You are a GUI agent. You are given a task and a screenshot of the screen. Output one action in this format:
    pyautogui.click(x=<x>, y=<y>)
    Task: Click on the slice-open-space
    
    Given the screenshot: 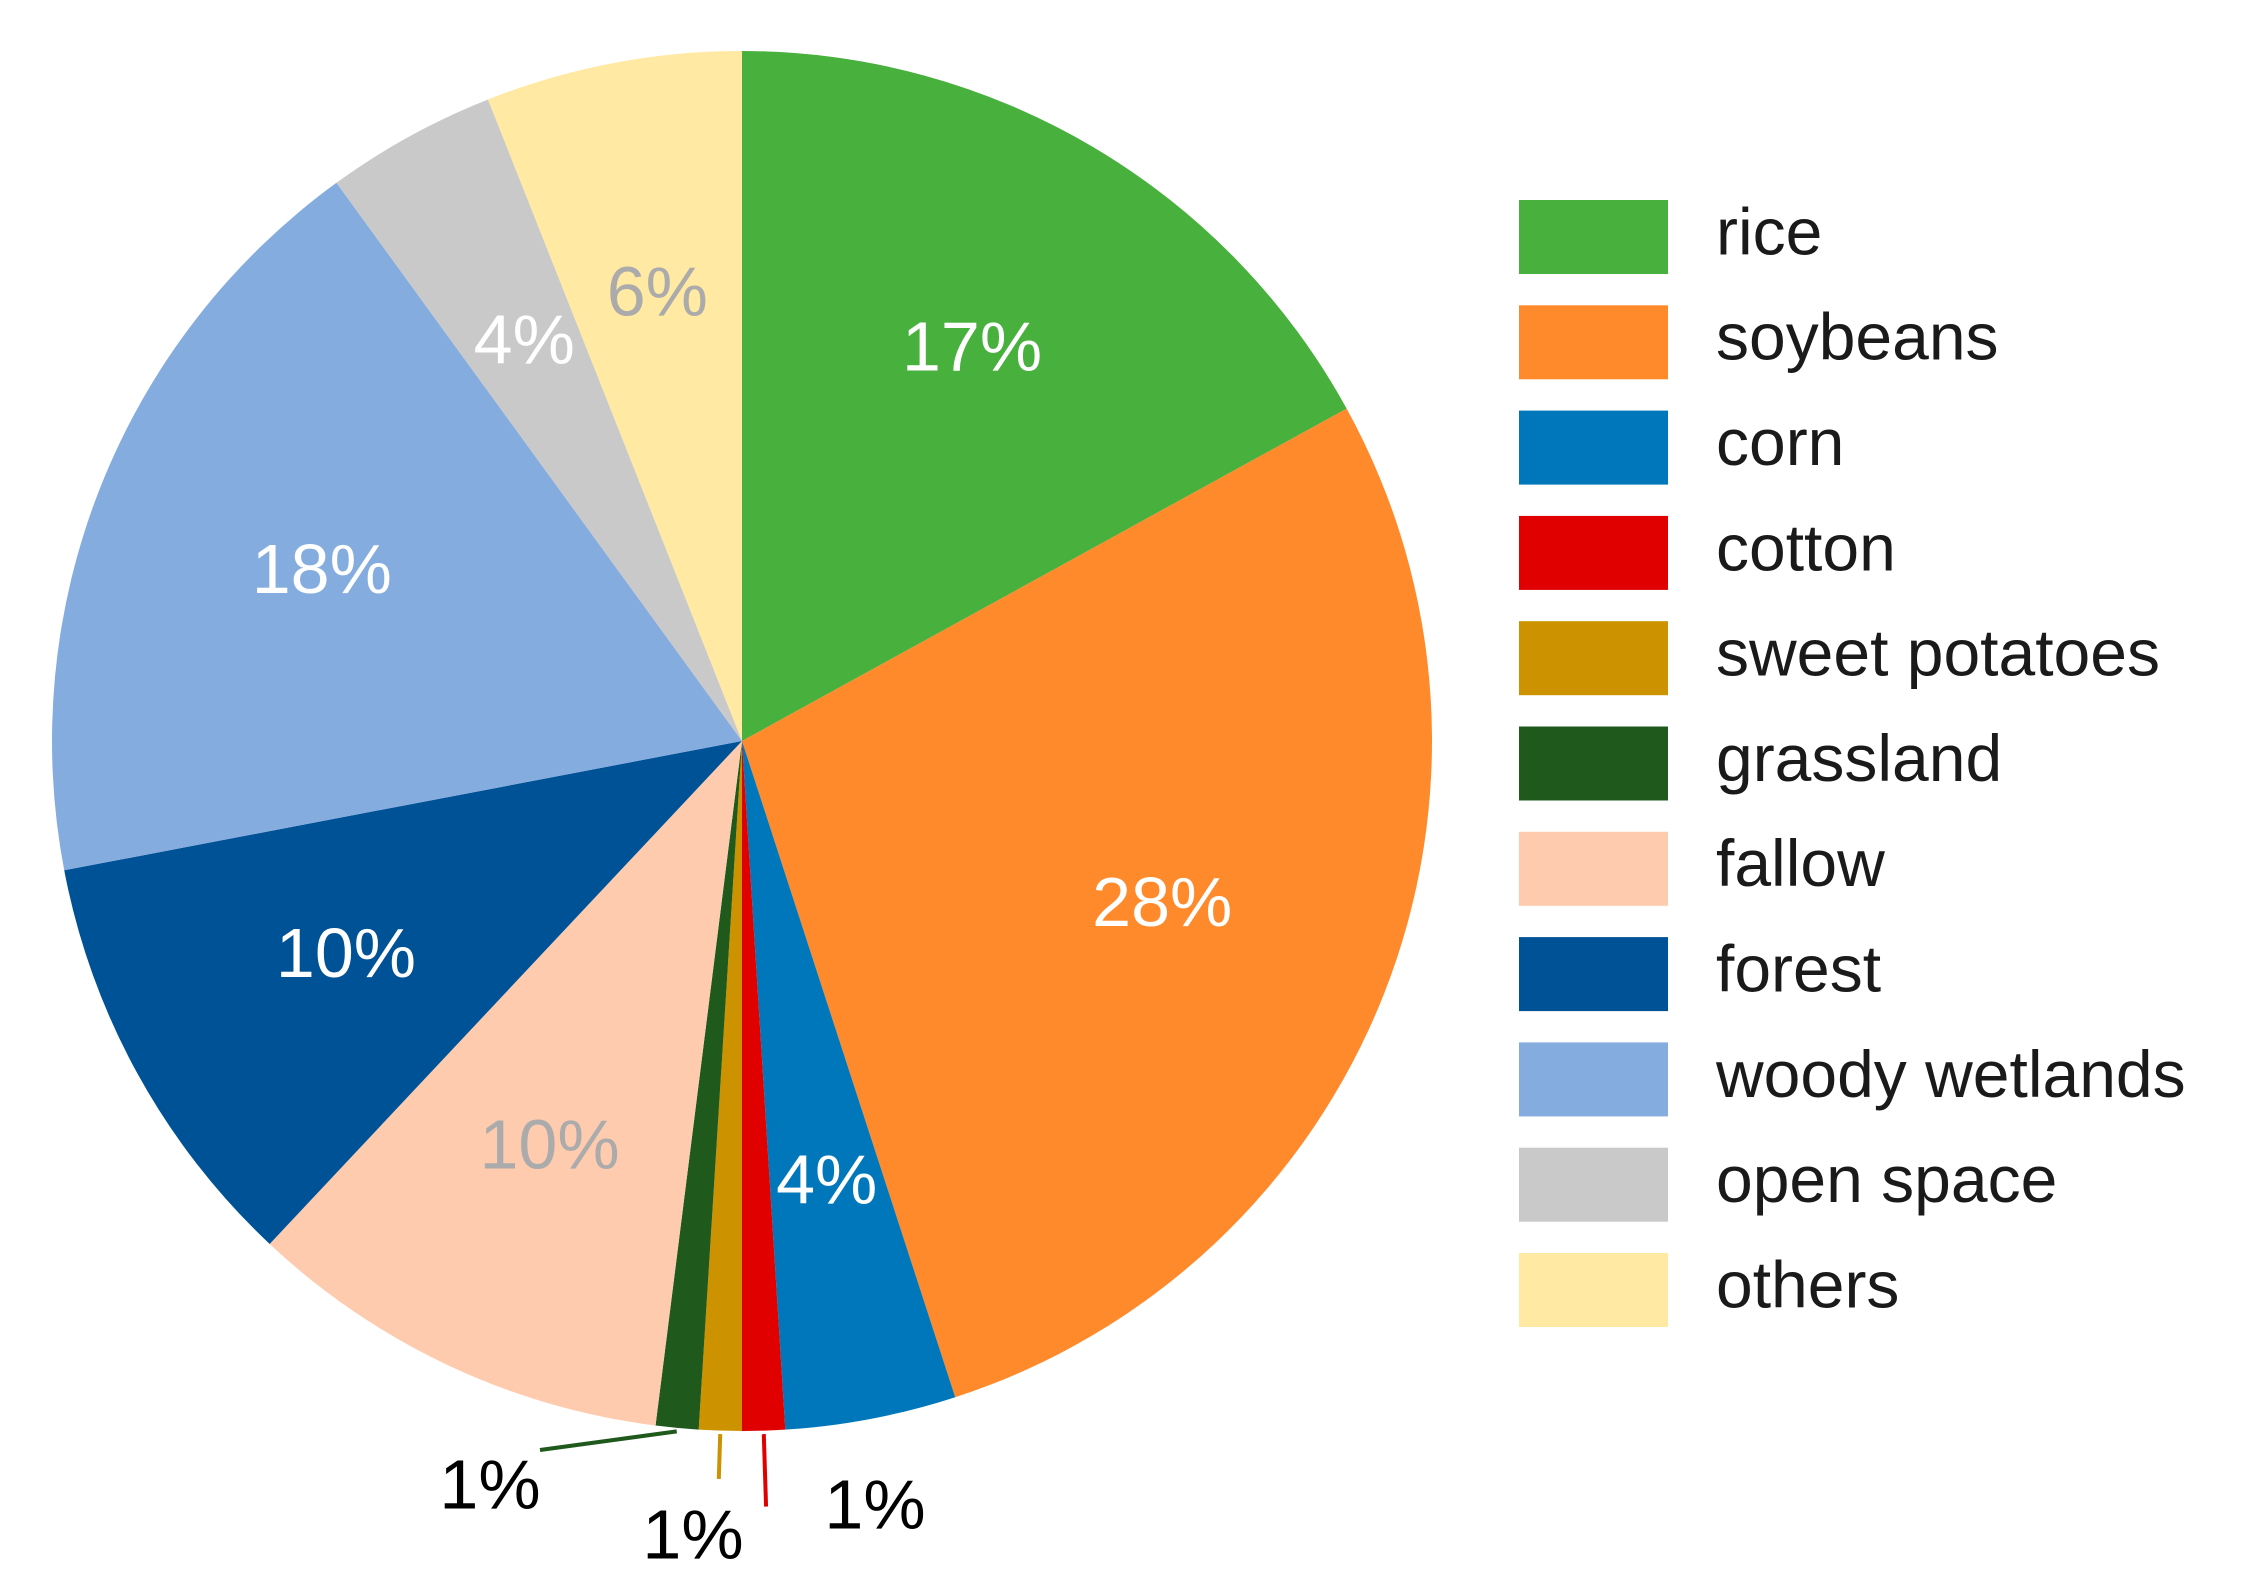 What is the action you would take?
    pyautogui.click(x=539, y=420)
    